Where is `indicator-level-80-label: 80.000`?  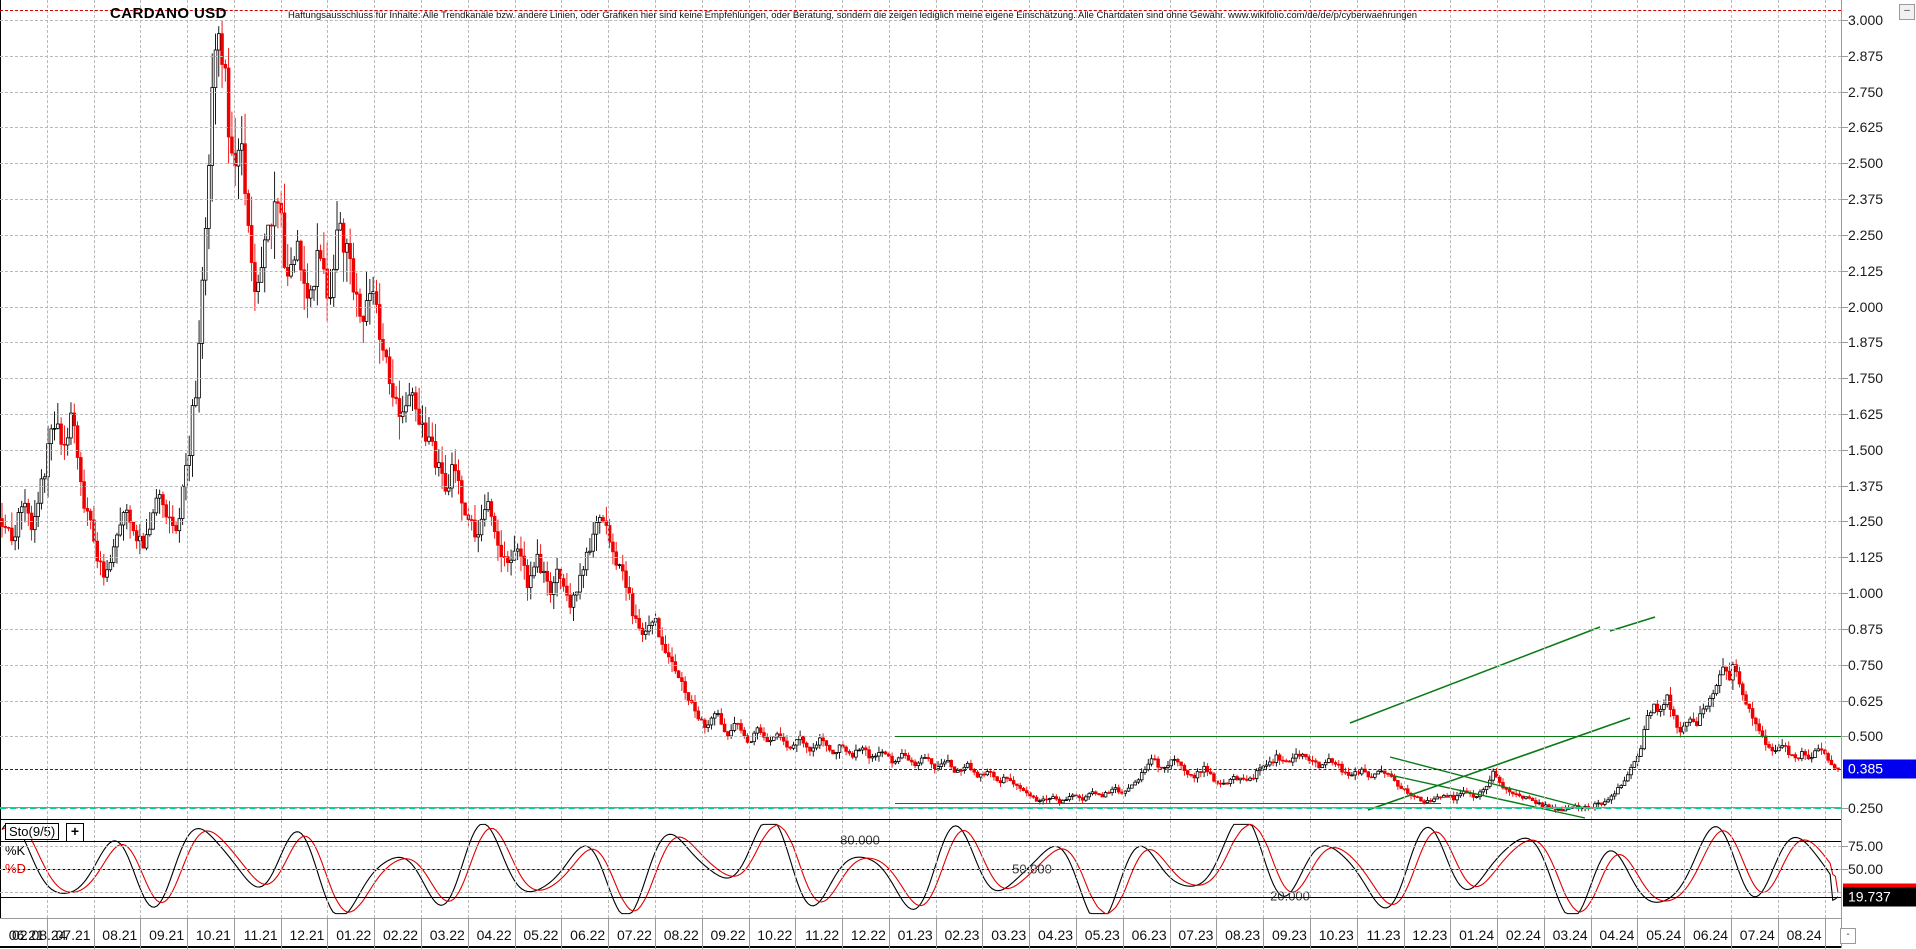 indicator-level-80-label: 80.000 is located at coordinates (860, 840).